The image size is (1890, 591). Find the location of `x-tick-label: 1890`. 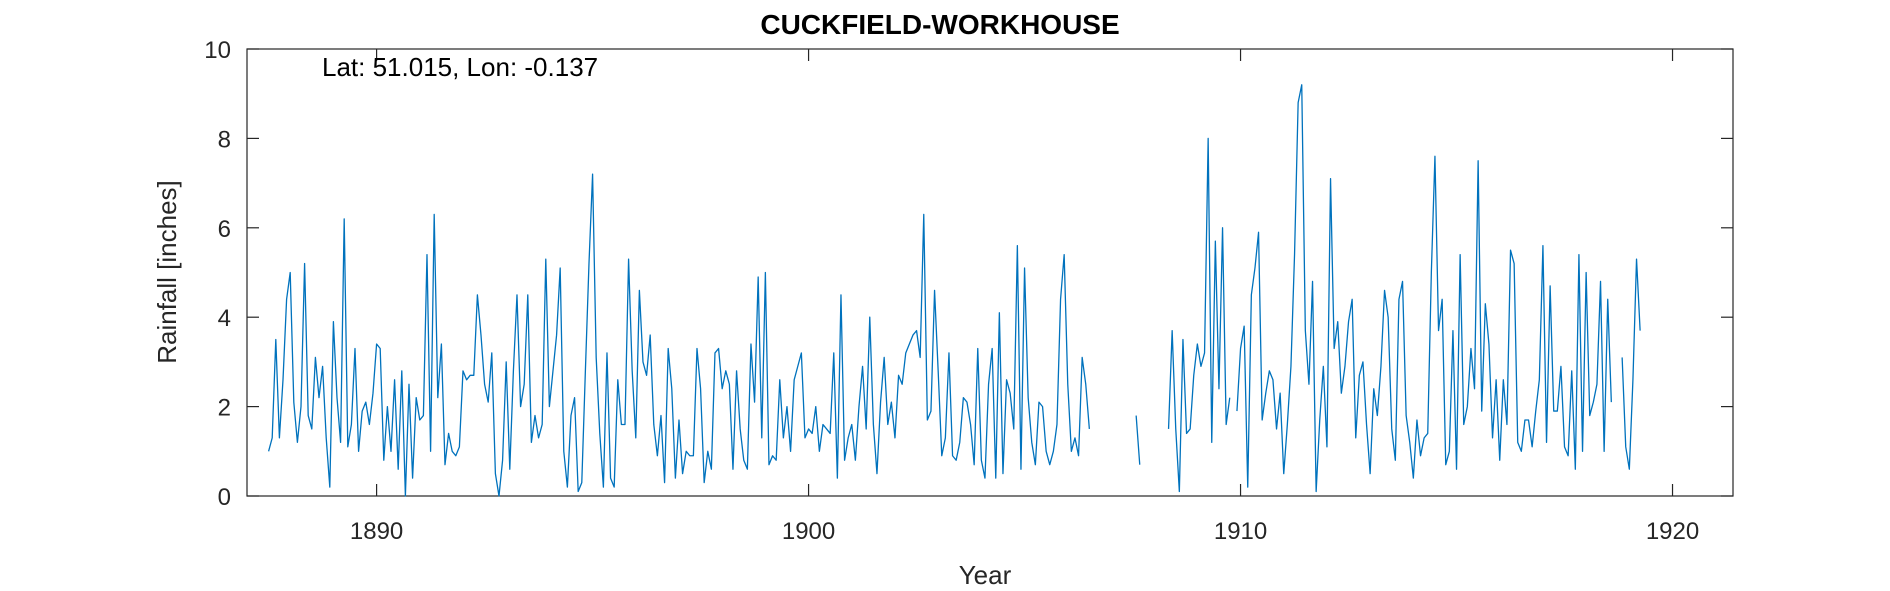

x-tick-label: 1890 is located at coordinates (376, 531).